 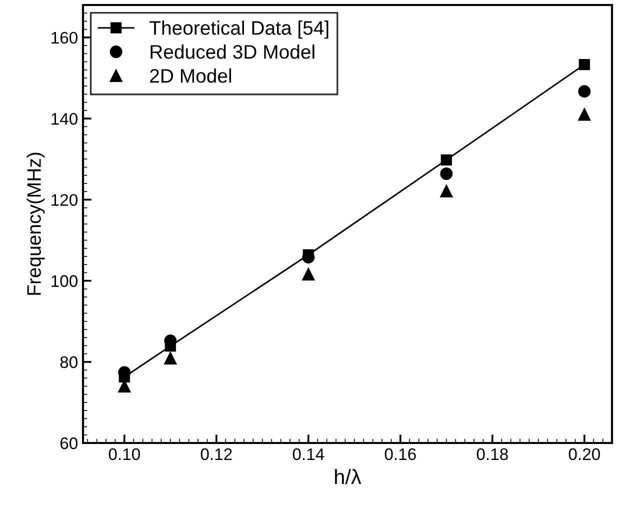 I want to click on x-tick-label: 0.14, so click(x=308, y=454).